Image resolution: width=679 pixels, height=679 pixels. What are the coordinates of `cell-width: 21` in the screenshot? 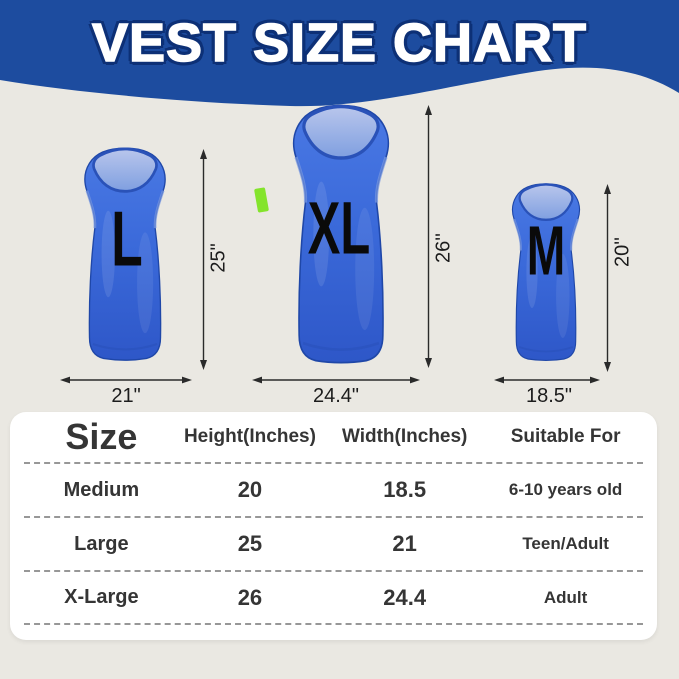 It's located at (404, 543).